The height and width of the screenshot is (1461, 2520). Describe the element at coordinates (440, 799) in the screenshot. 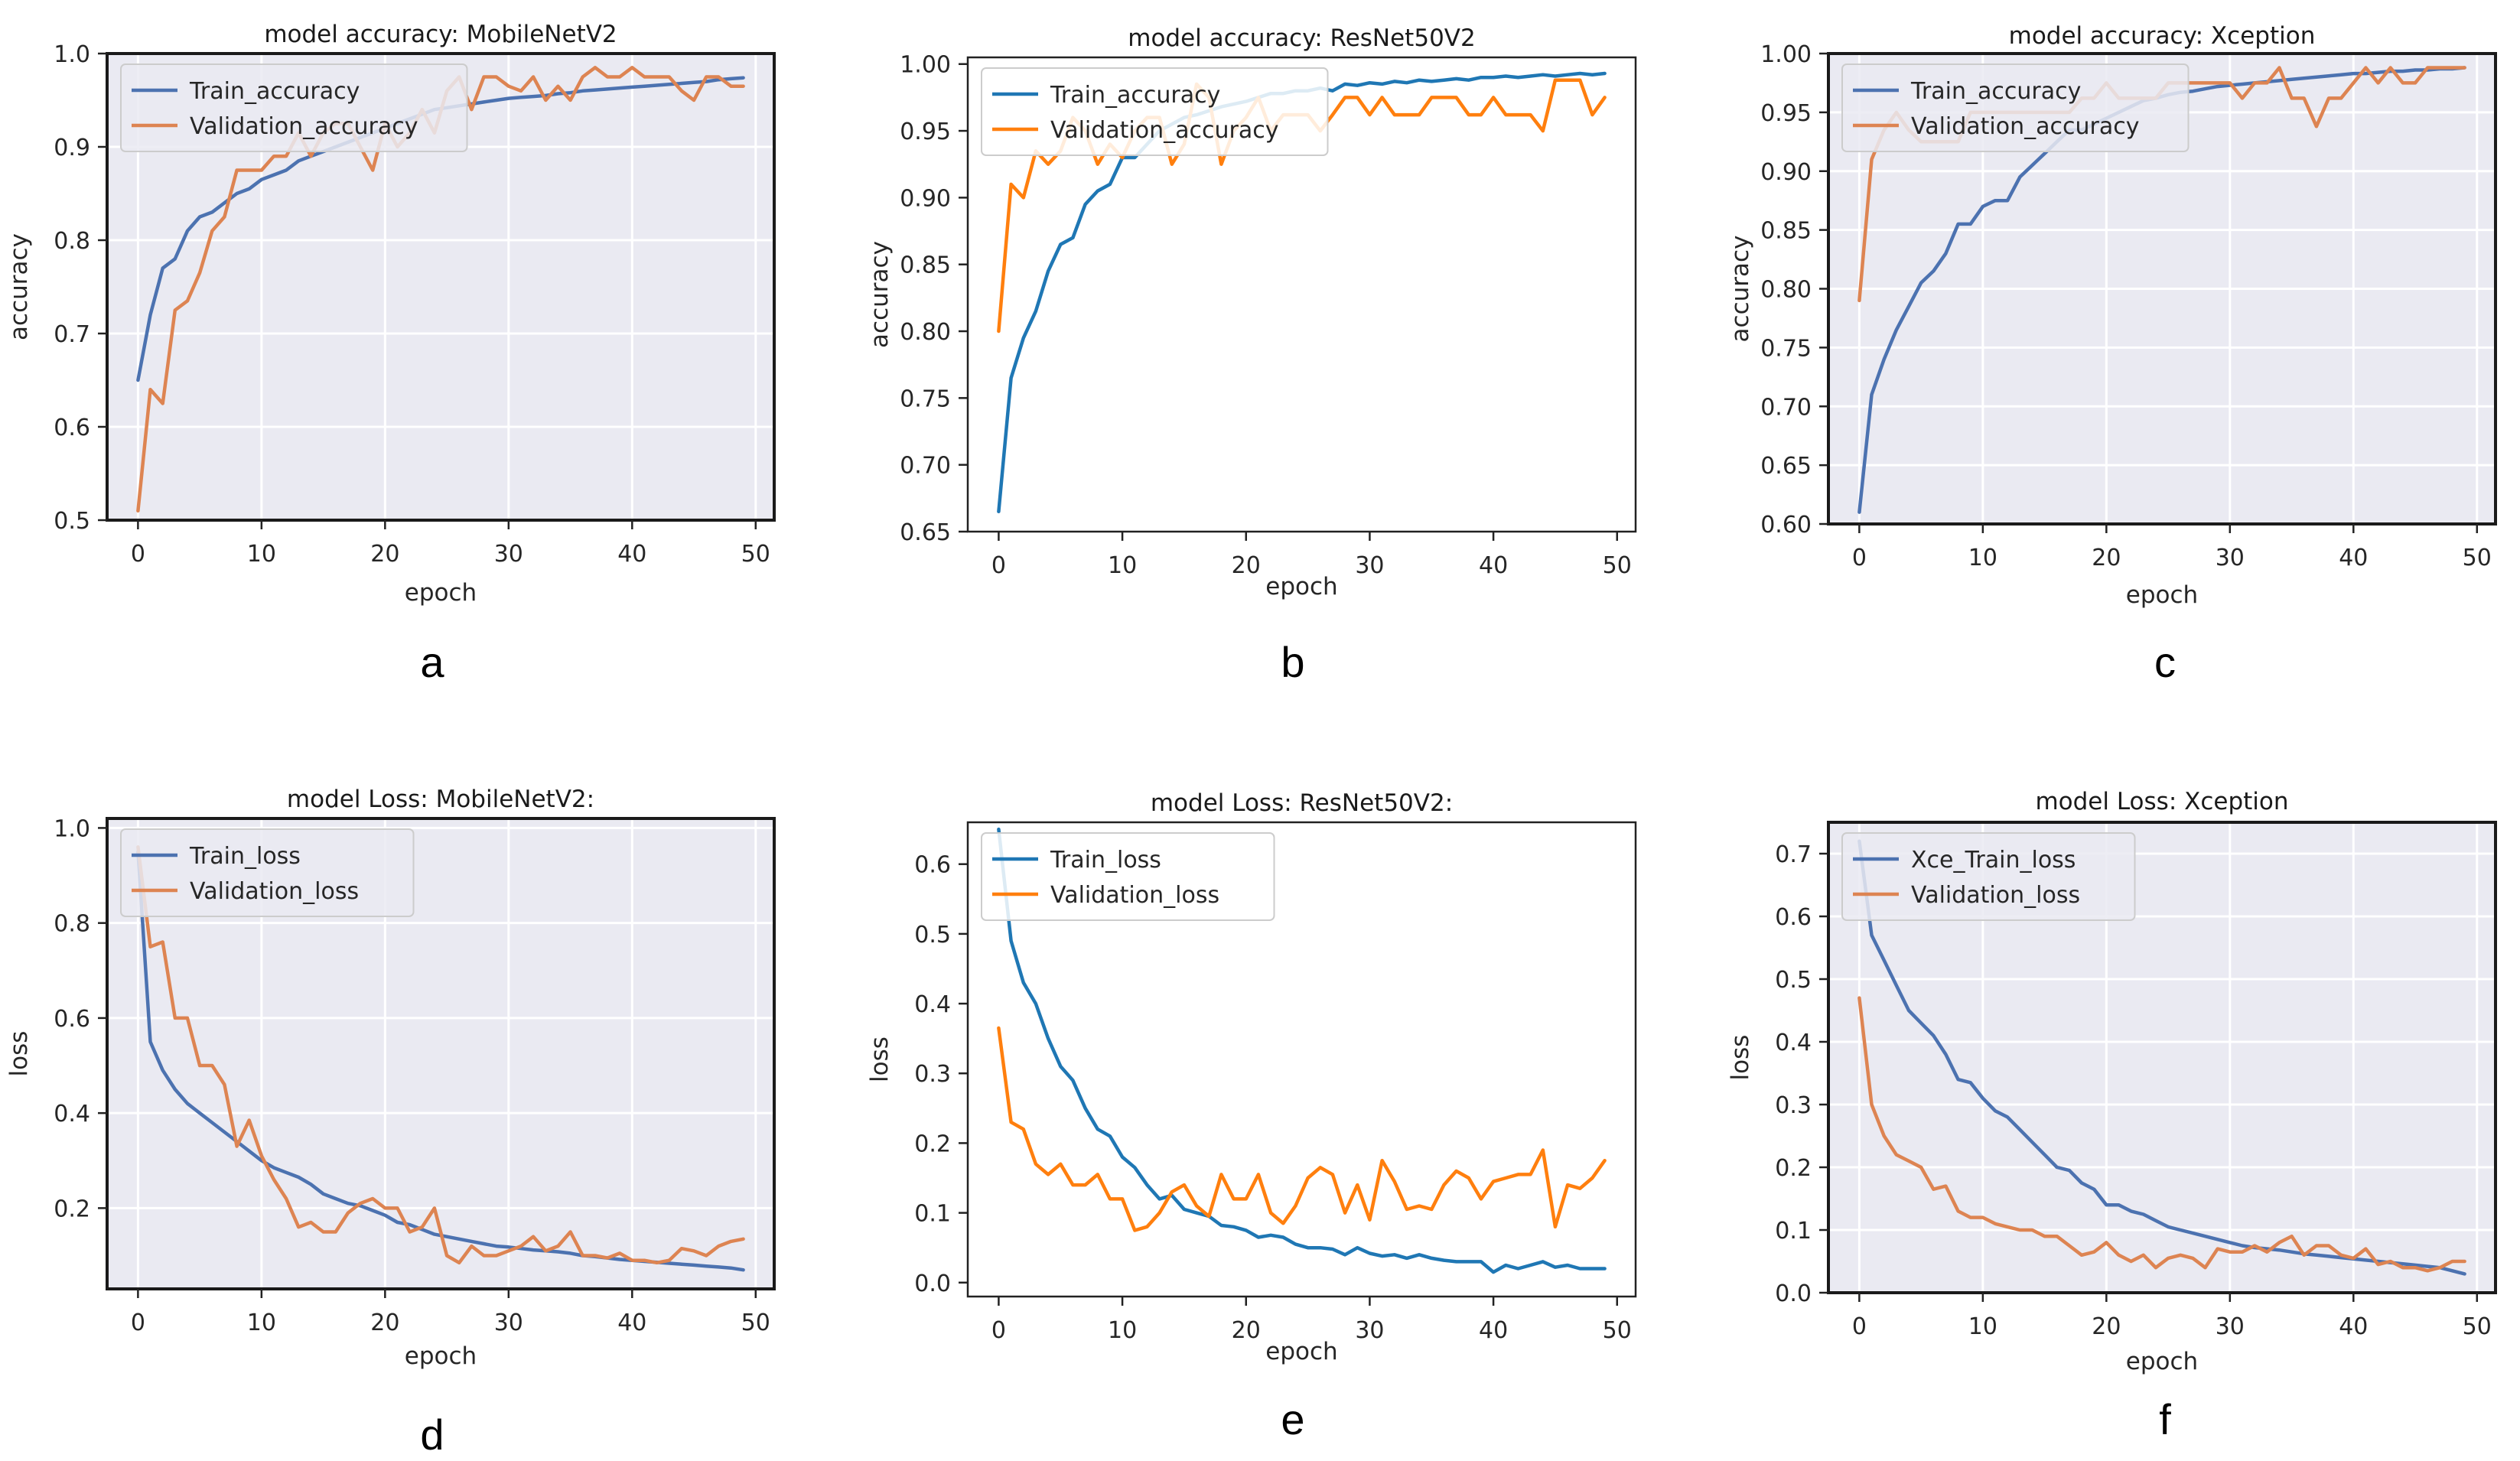

I see `chart-title: model Loss: MobileNetV2:` at that location.